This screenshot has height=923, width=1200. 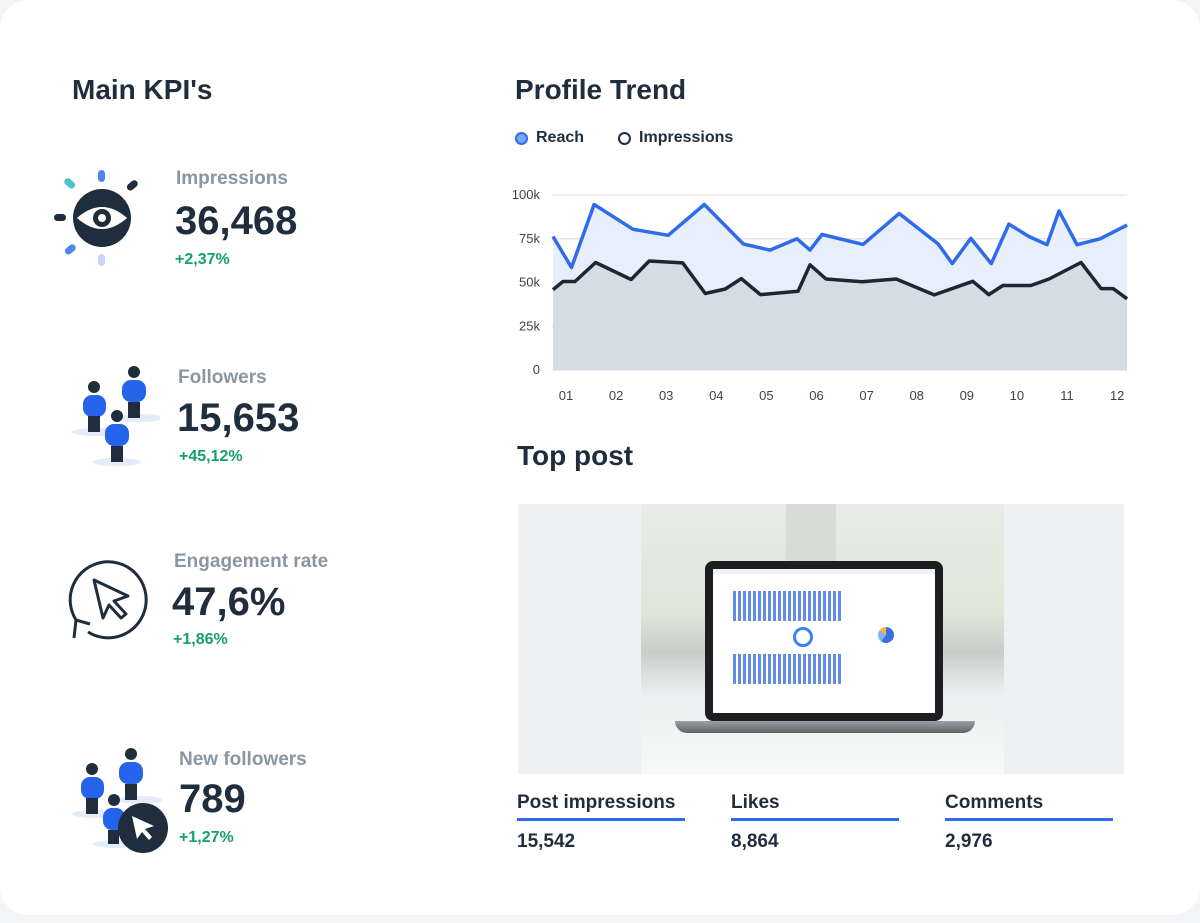 I want to click on laptop-photo, so click(x=822, y=639).